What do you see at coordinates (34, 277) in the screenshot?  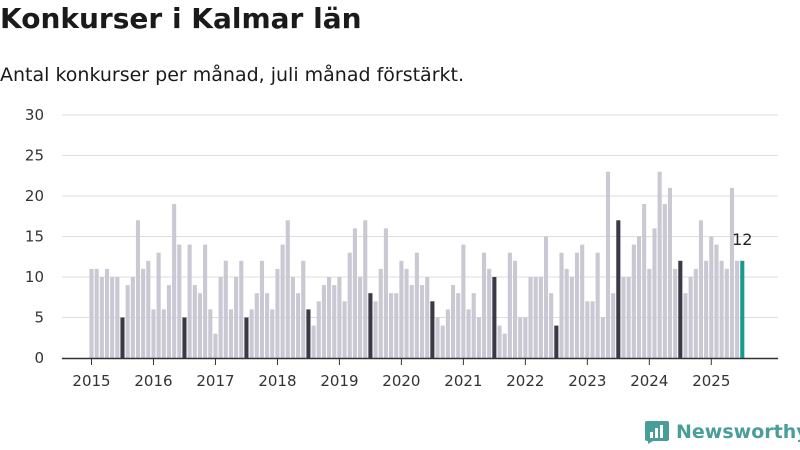 I see `y-tick-label: 10` at bounding box center [34, 277].